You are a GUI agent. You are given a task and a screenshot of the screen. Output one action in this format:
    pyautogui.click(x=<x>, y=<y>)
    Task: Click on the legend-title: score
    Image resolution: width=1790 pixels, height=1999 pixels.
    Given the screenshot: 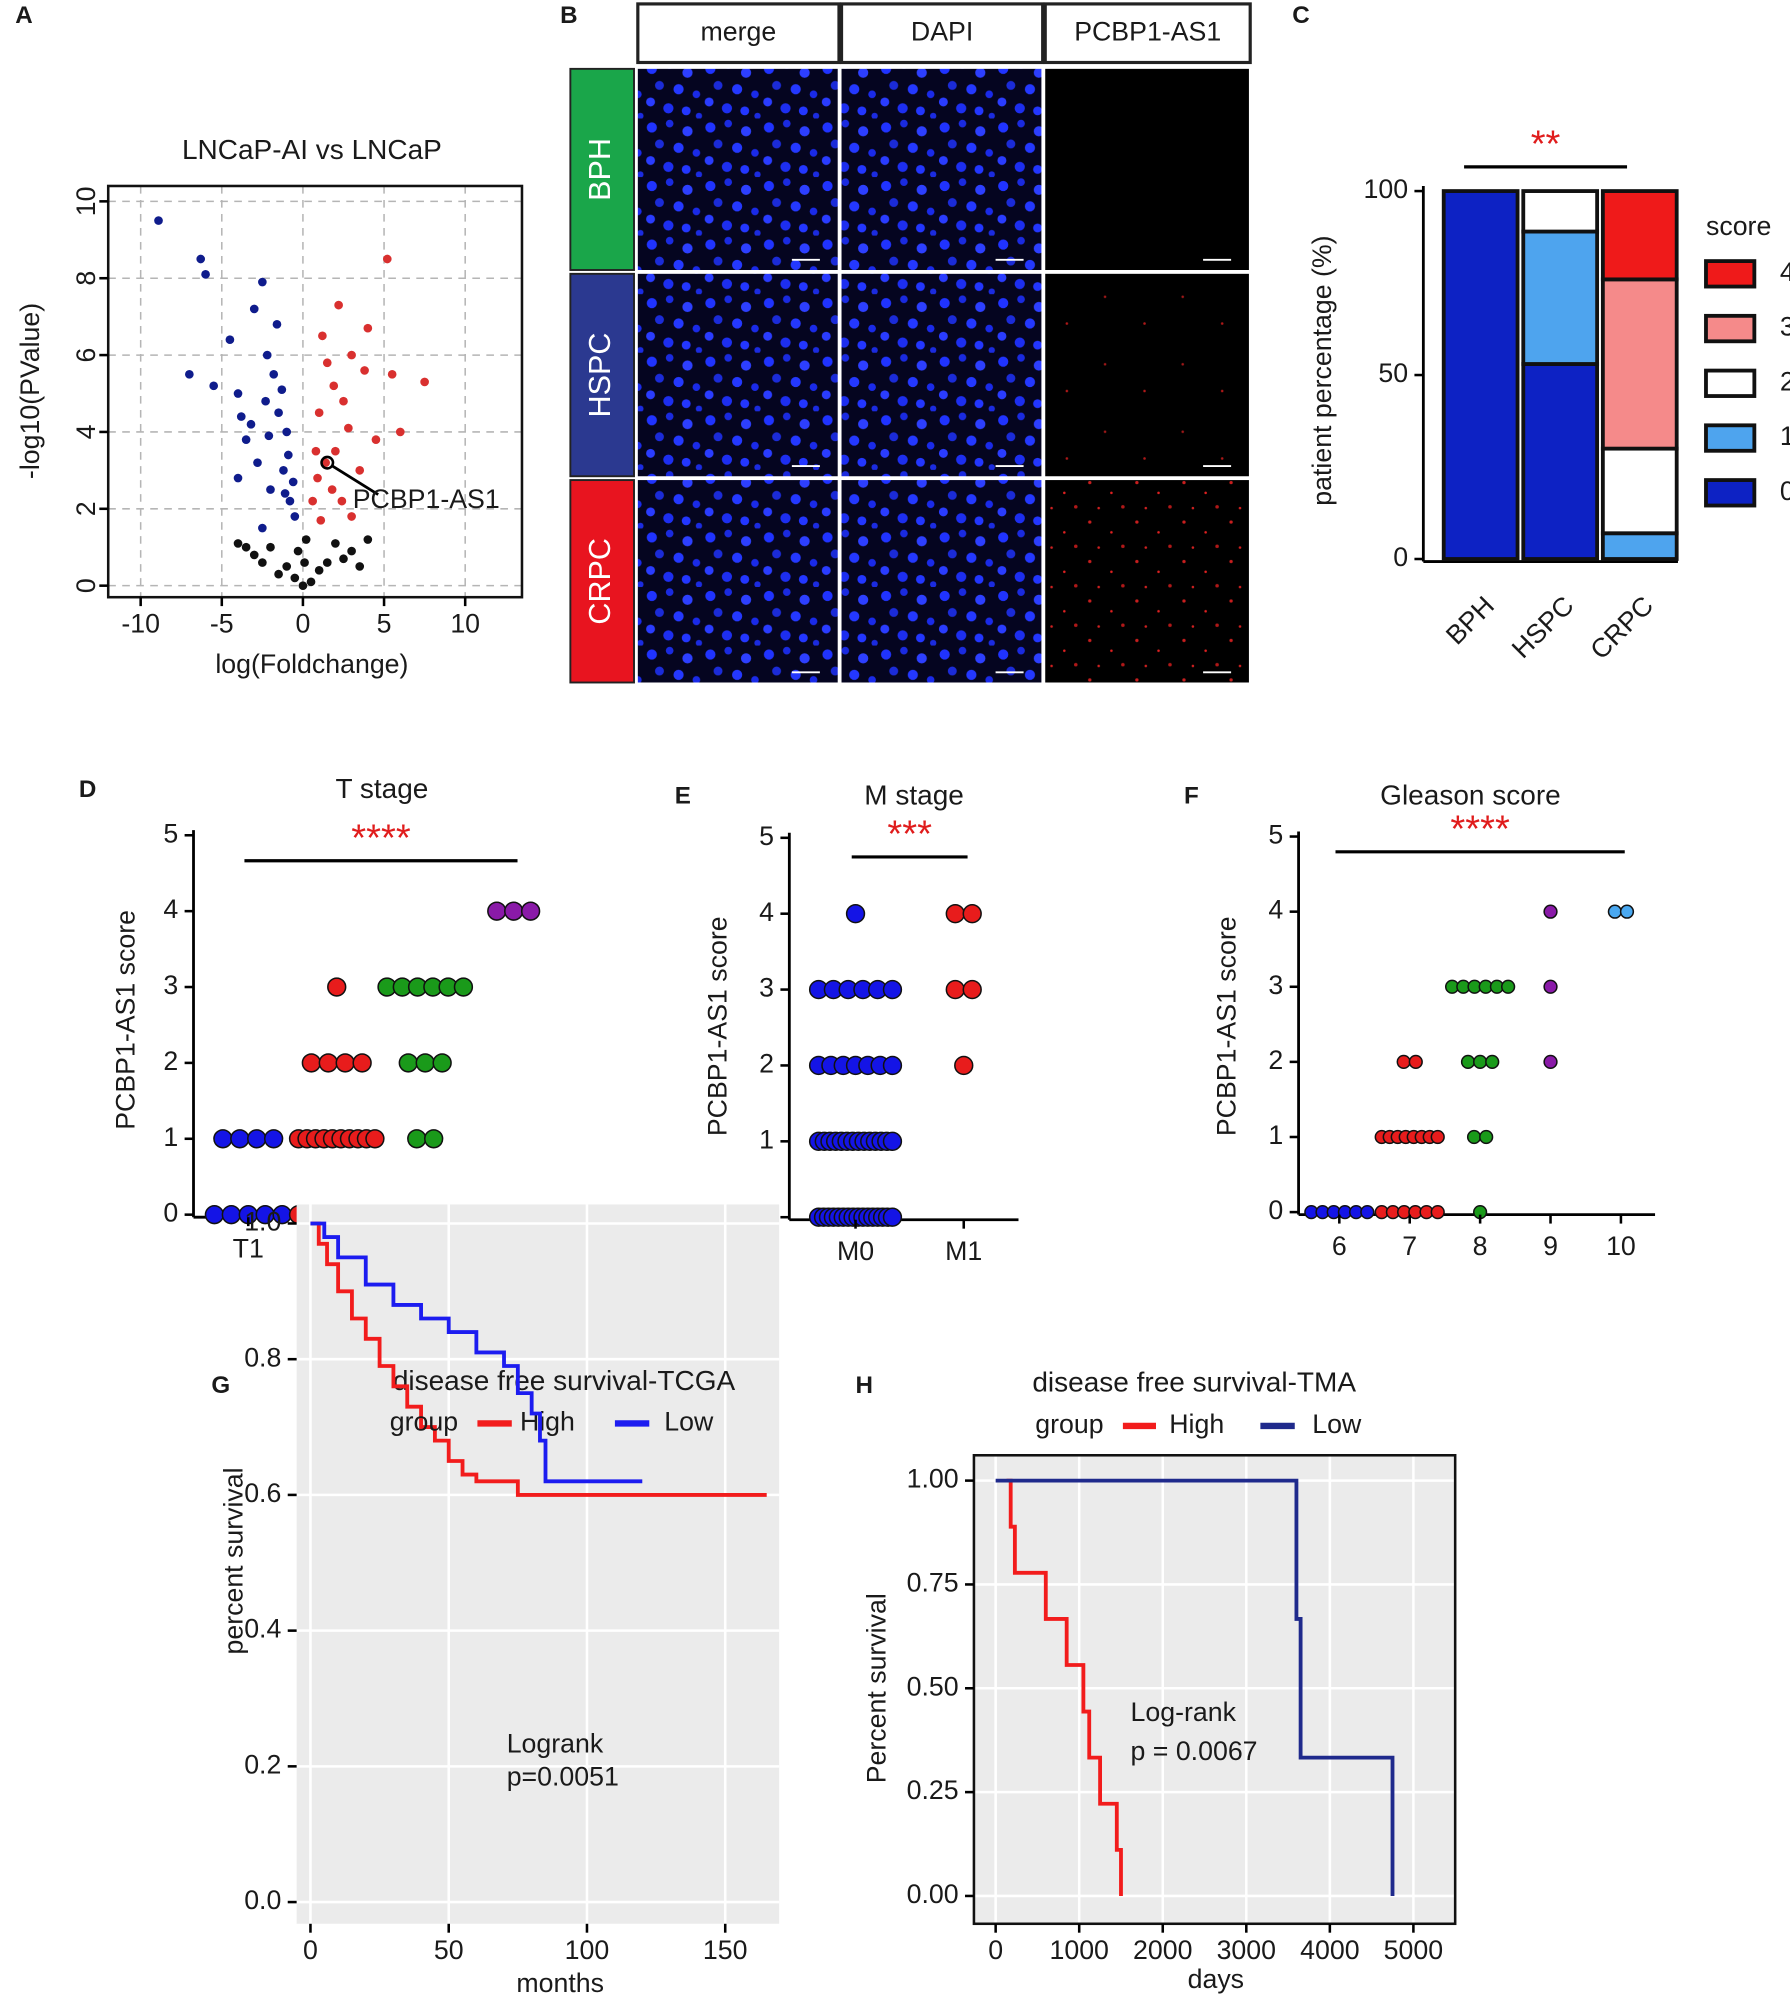 What is the action you would take?
    pyautogui.click(x=1738, y=226)
    